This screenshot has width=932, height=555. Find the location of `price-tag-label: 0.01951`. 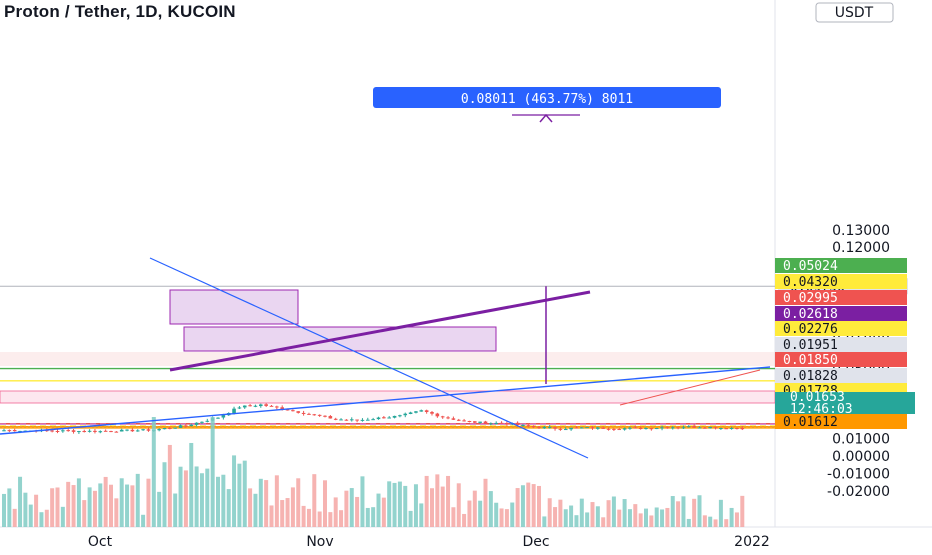

price-tag-label: 0.01951 is located at coordinates (810, 345).